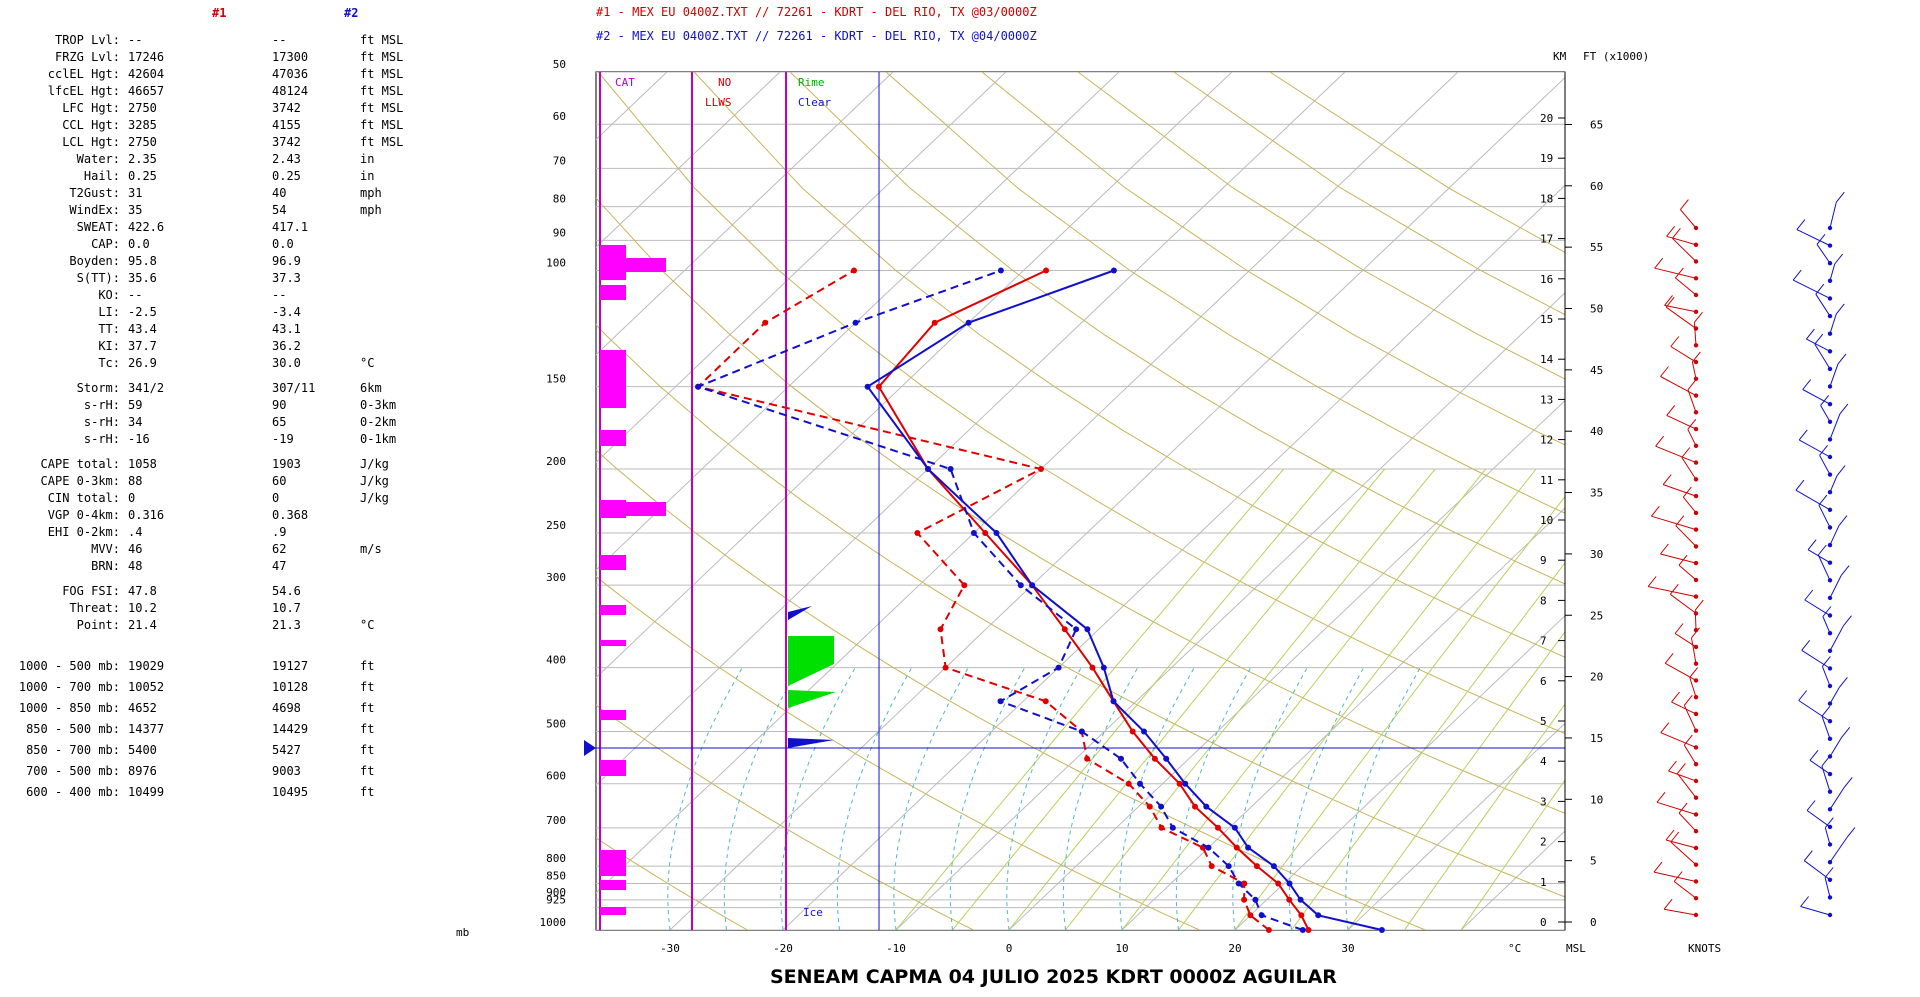 The image size is (1920, 997). Describe the element at coordinates (1546, 399) in the screenshot. I see `km-tick-label: 13` at that location.